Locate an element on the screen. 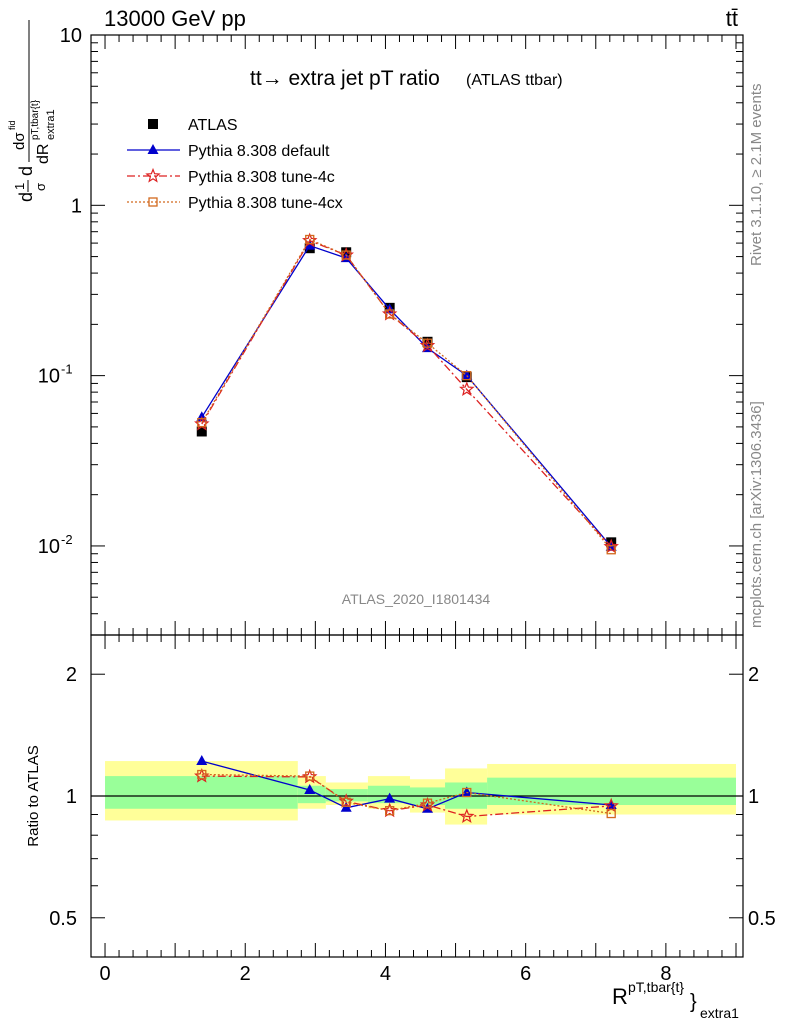 The image size is (786, 1024). svg-text: R is located at coordinates (620, 996).